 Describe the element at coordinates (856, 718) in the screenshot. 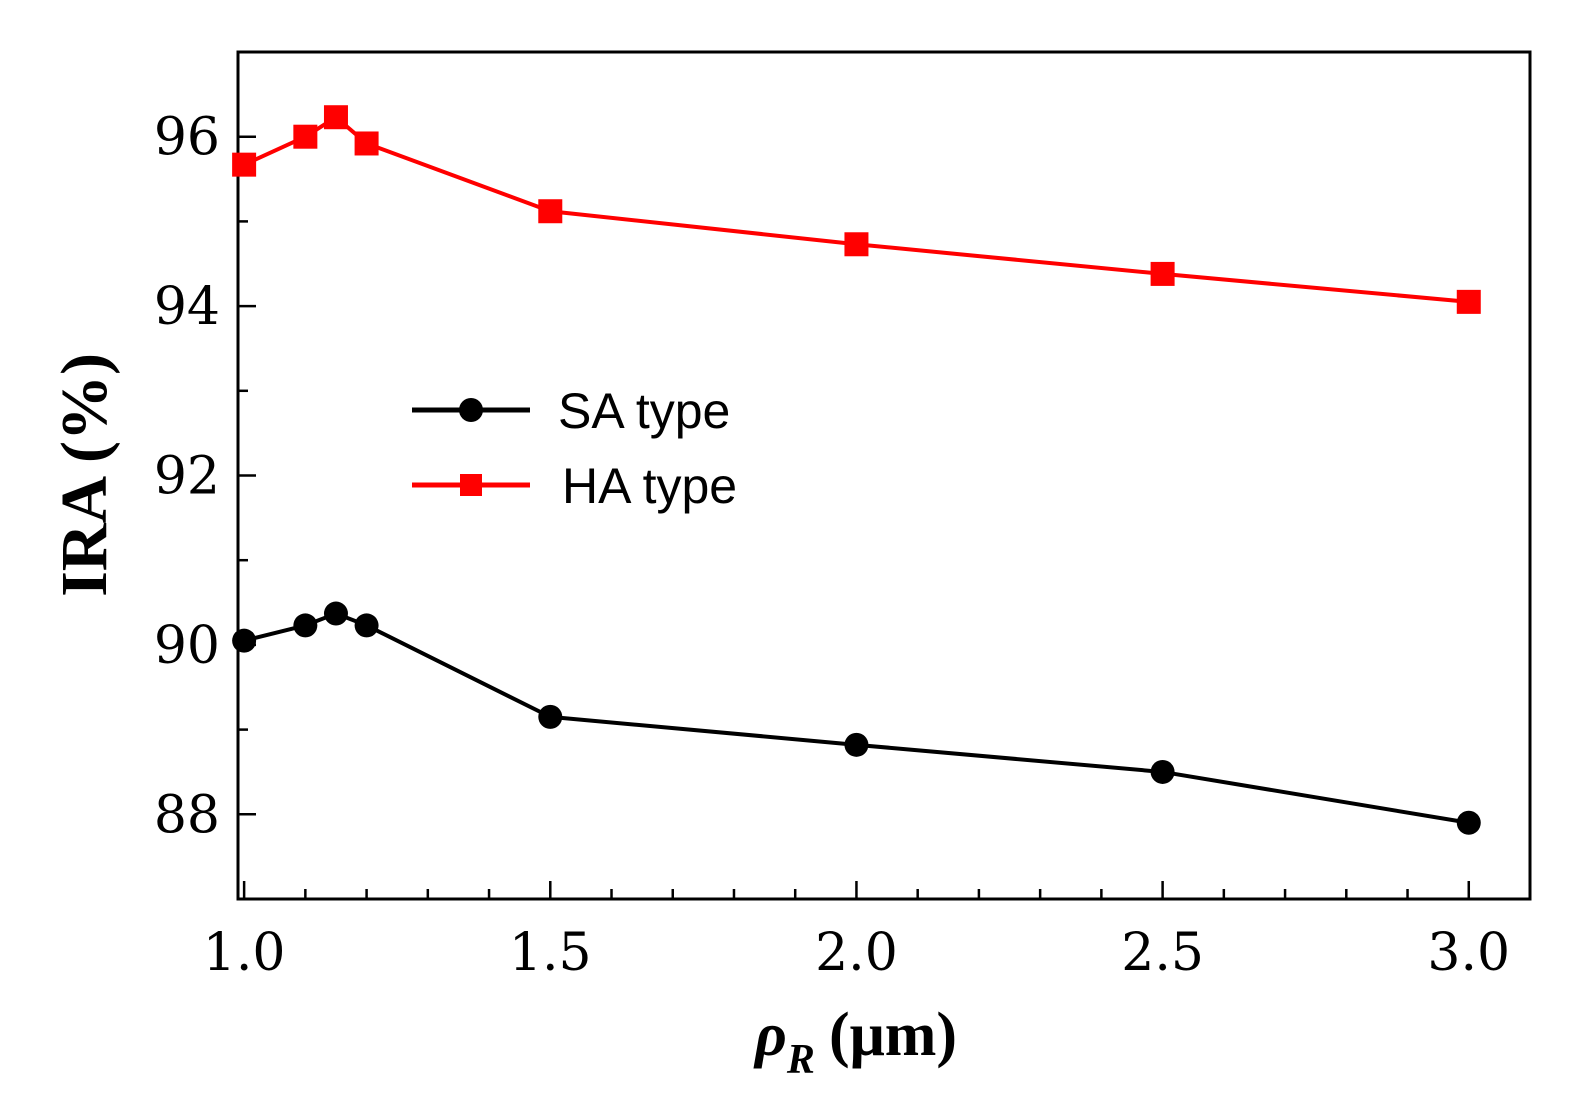

I see `series-line-sa` at that location.